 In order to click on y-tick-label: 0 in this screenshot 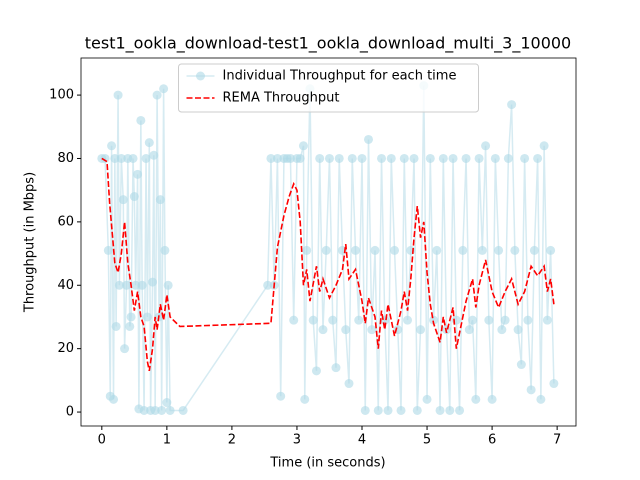, I will do `click(70, 412)`.